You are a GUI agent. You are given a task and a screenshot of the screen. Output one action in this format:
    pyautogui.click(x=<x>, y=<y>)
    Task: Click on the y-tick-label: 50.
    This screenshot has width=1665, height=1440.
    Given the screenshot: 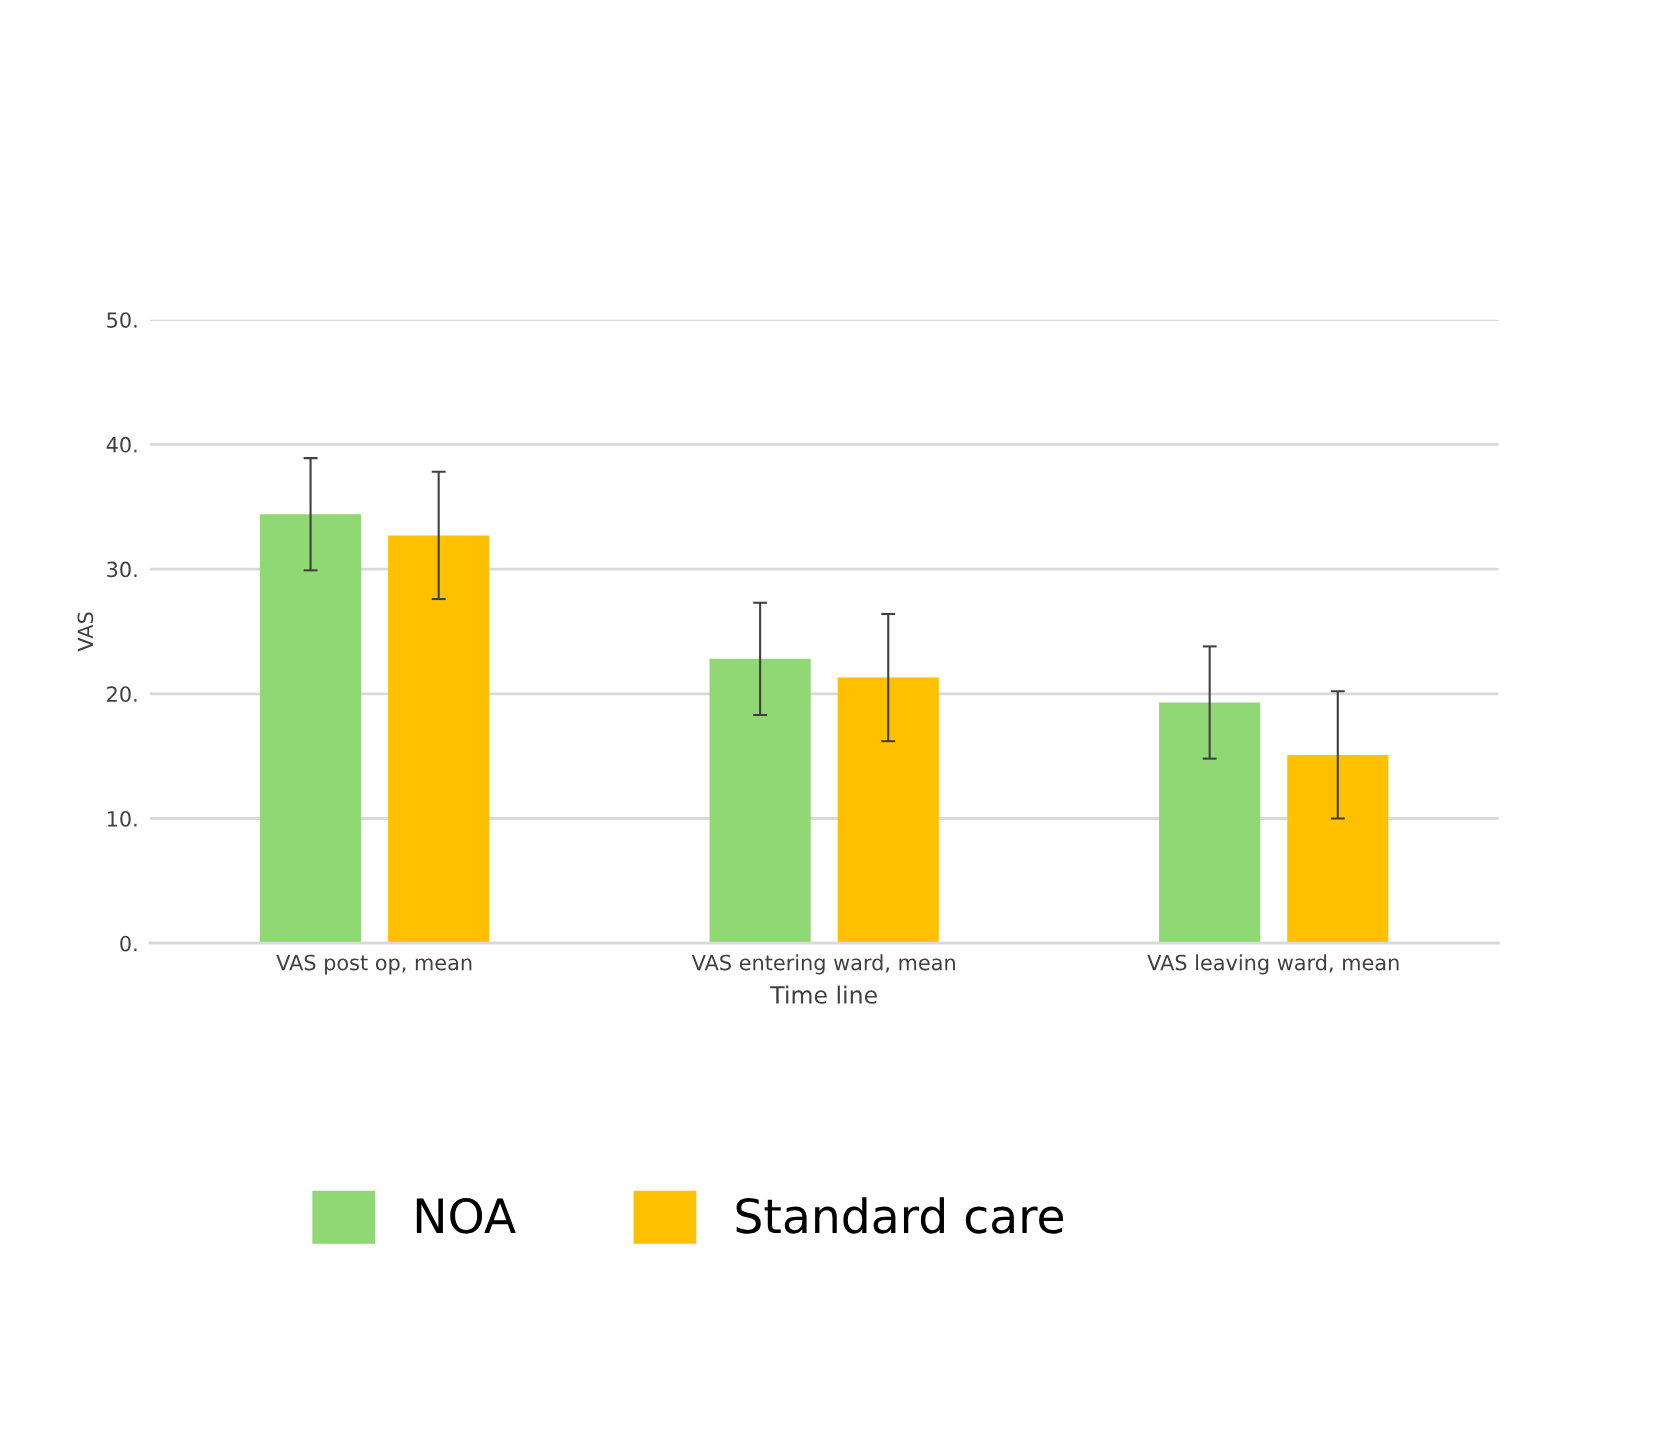 What is the action you would take?
    pyautogui.click(x=122, y=320)
    